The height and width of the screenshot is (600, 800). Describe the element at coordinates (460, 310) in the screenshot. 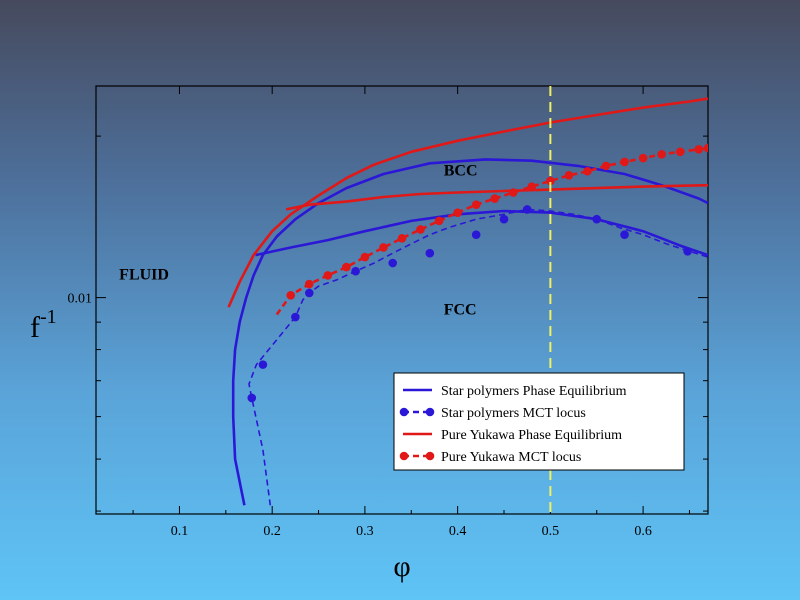

I see `region-label-fcc: FCC` at that location.